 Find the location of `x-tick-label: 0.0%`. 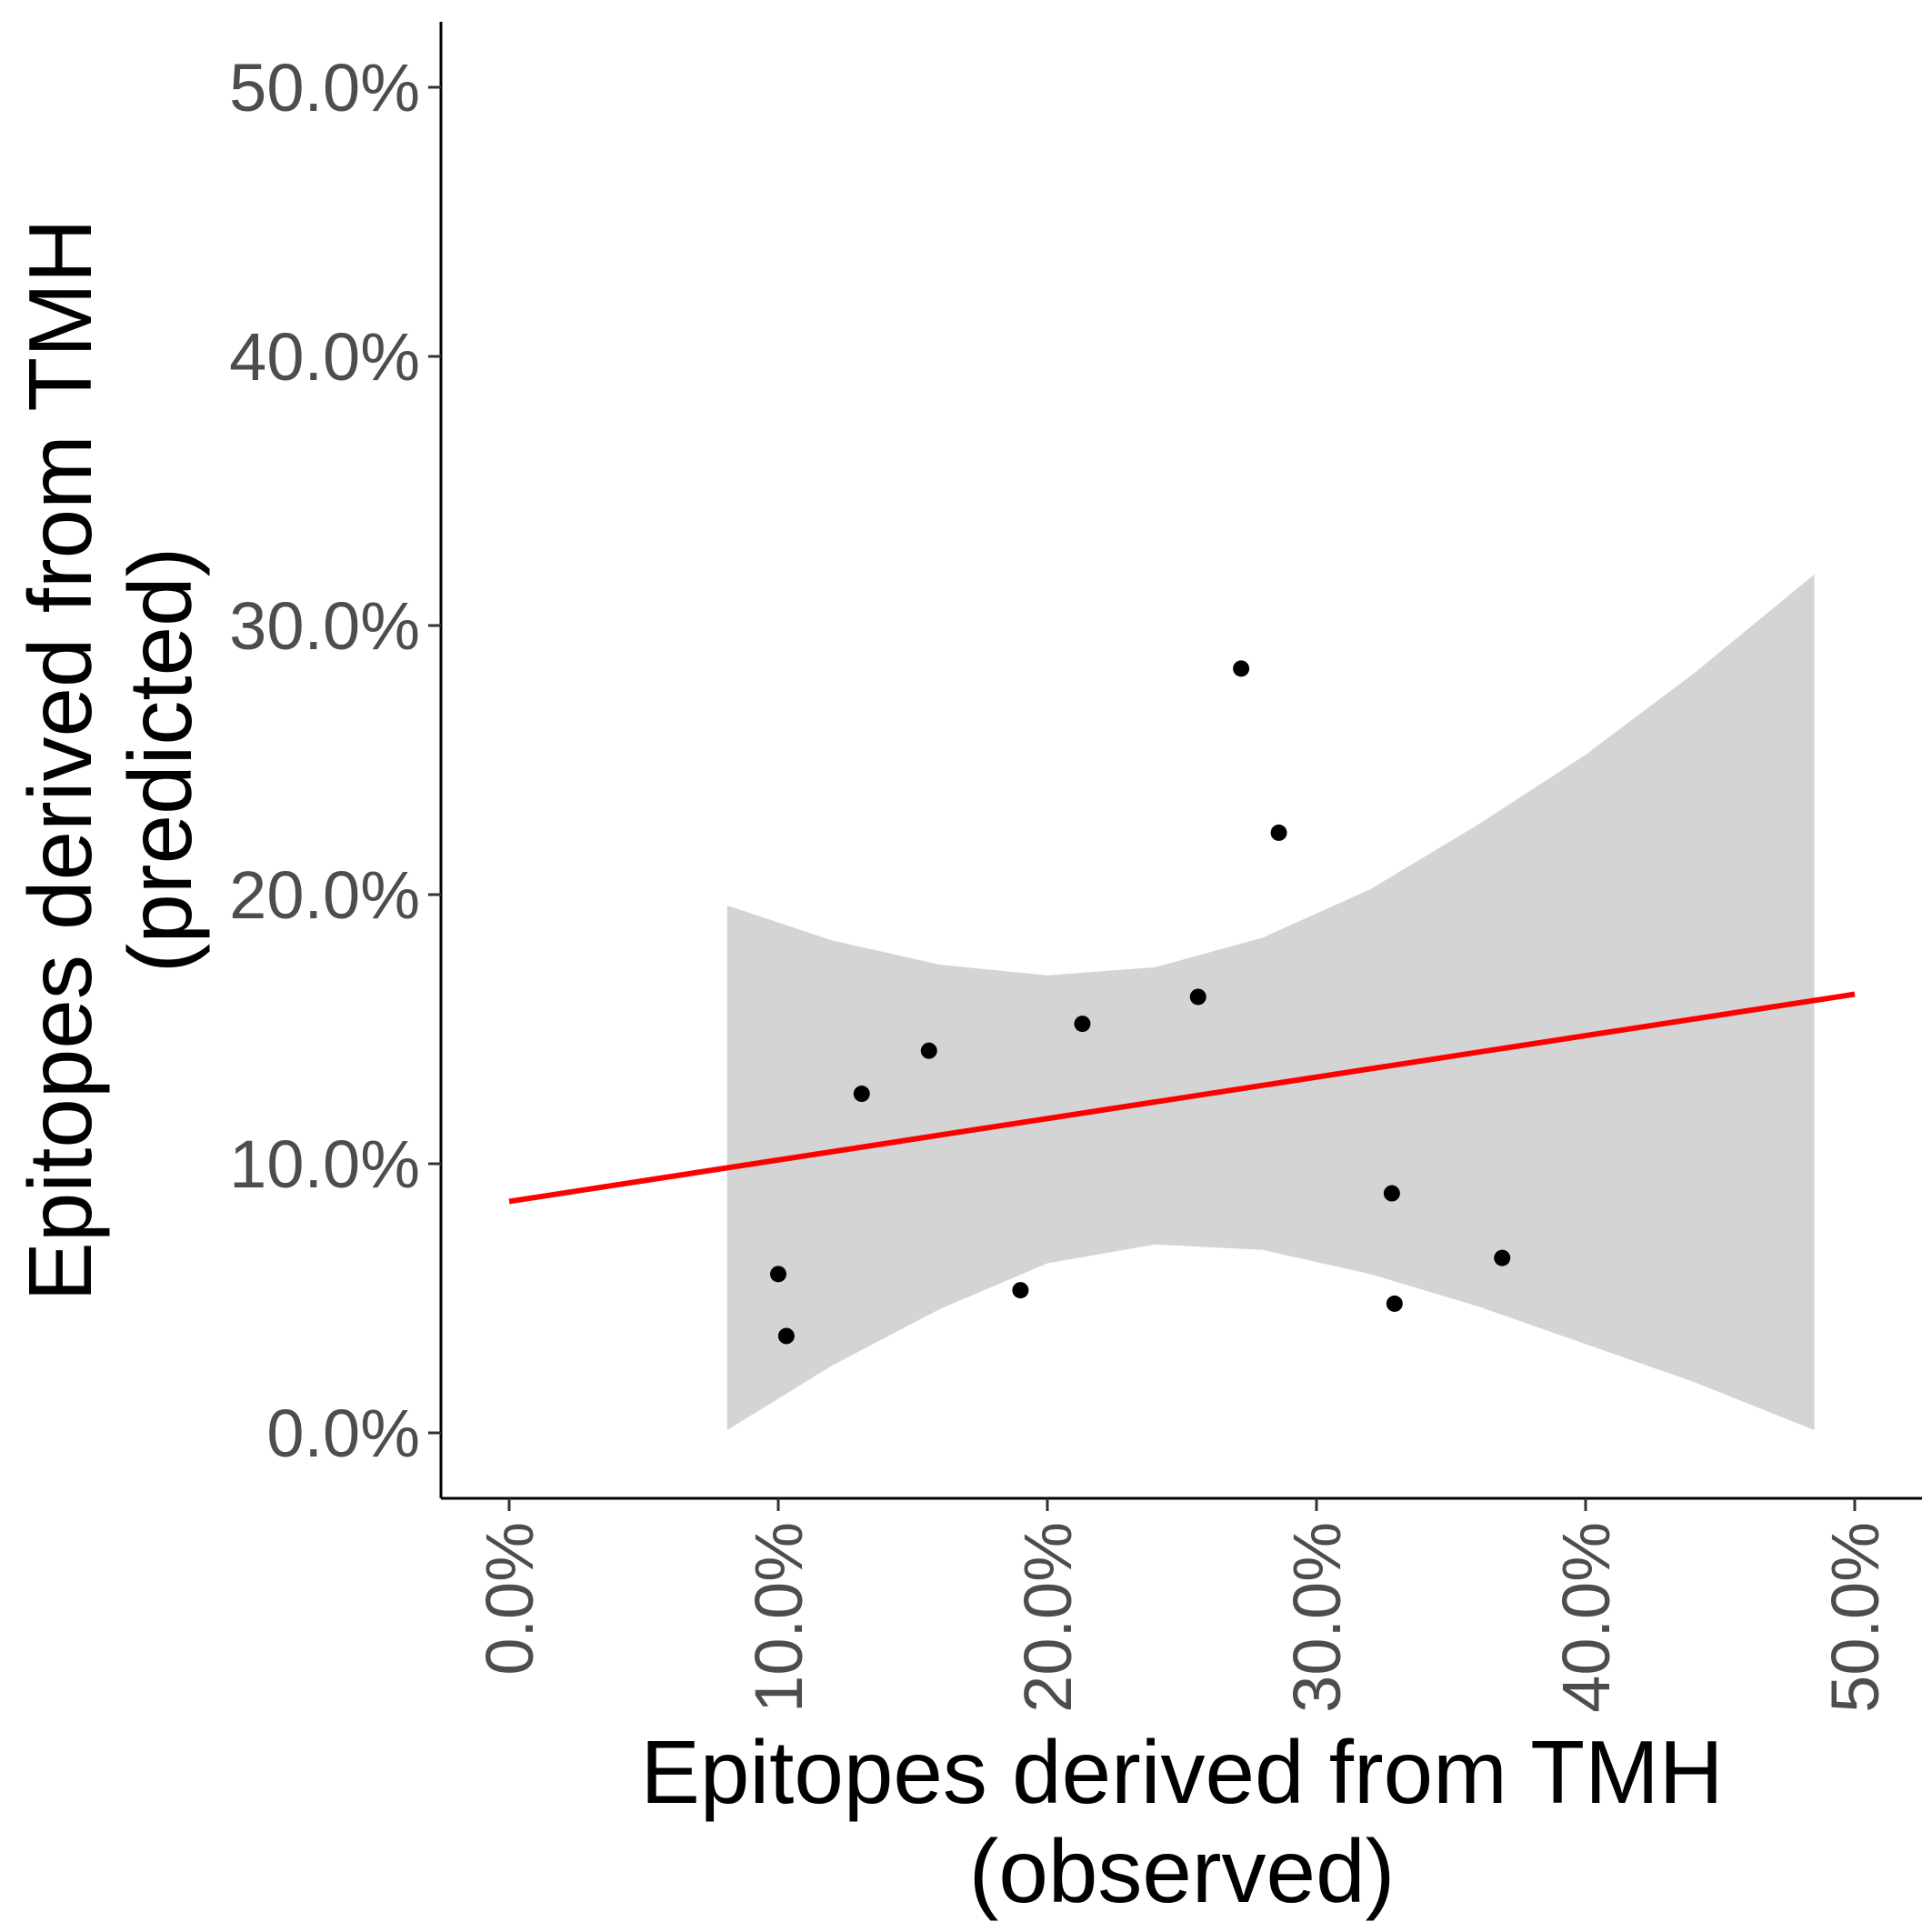

x-tick-label: 0.0% is located at coordinates (510, 1599).